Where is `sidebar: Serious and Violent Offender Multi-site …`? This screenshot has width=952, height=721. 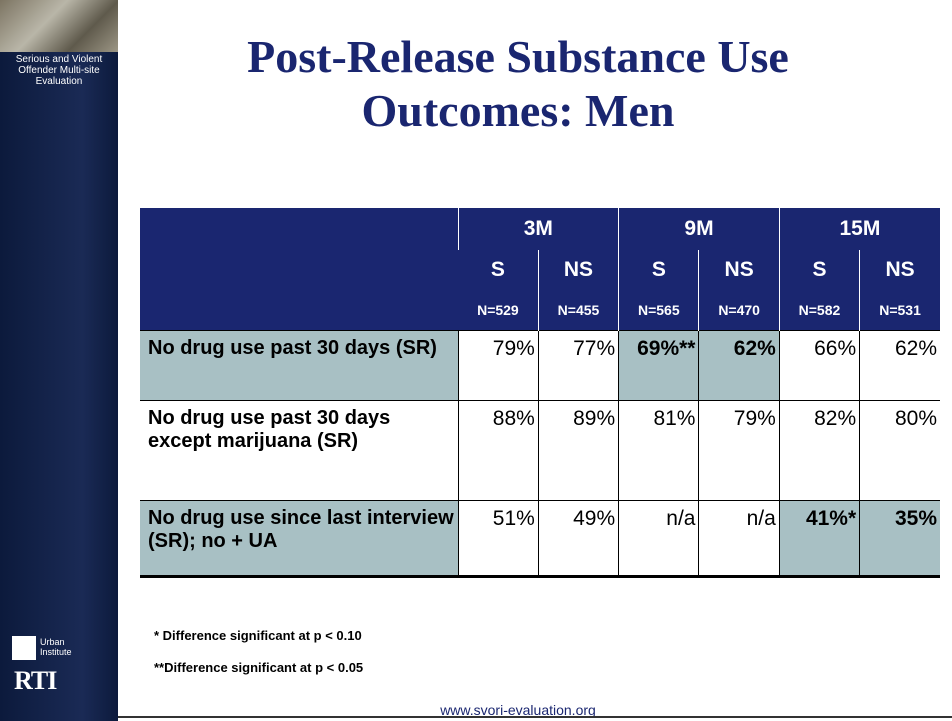 sidebar: Serious and Violent Offender Multi-site … is located at coordinates (59, 360).